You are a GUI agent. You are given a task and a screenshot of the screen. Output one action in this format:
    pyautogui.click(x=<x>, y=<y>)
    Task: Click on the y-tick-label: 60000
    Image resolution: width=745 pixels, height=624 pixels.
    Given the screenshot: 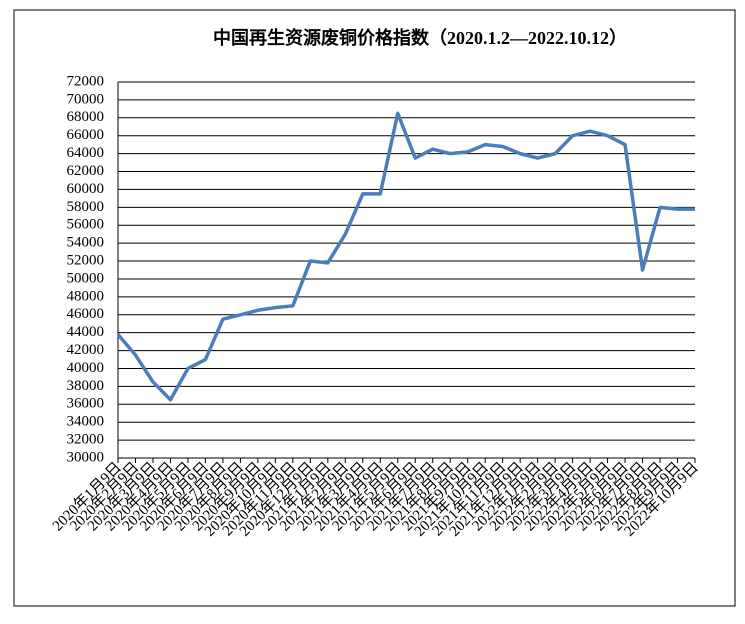 What is the action you would take?
    pyautogui.click(x=86, y=189)
    